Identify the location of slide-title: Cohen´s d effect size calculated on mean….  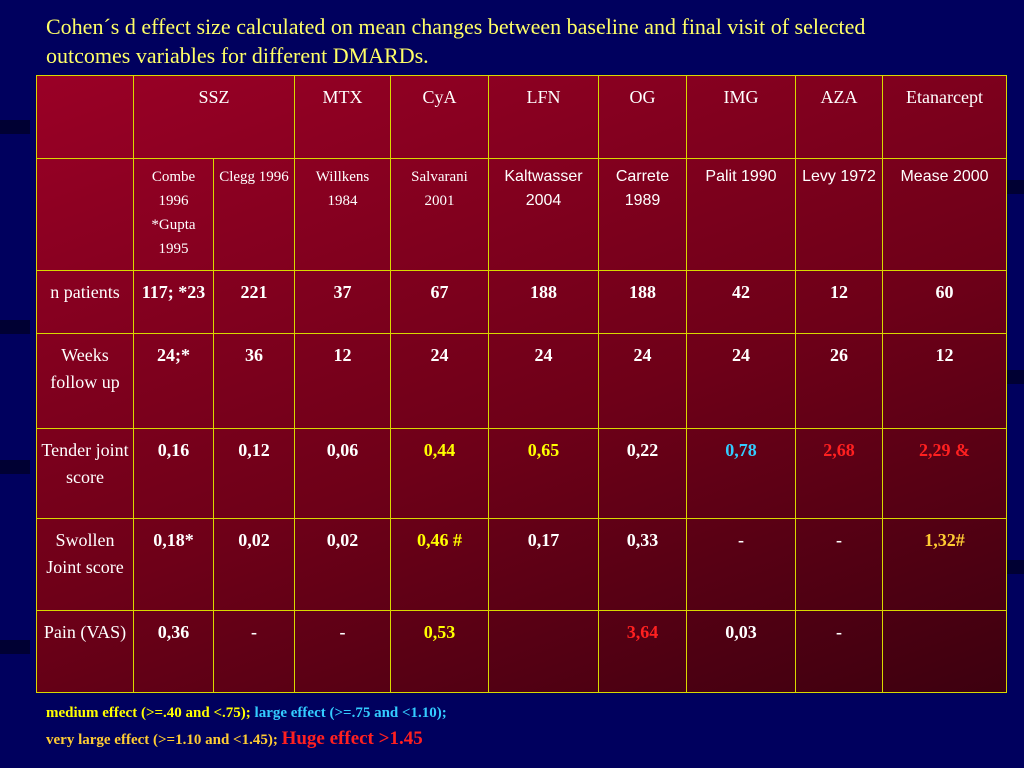
(456, 41).